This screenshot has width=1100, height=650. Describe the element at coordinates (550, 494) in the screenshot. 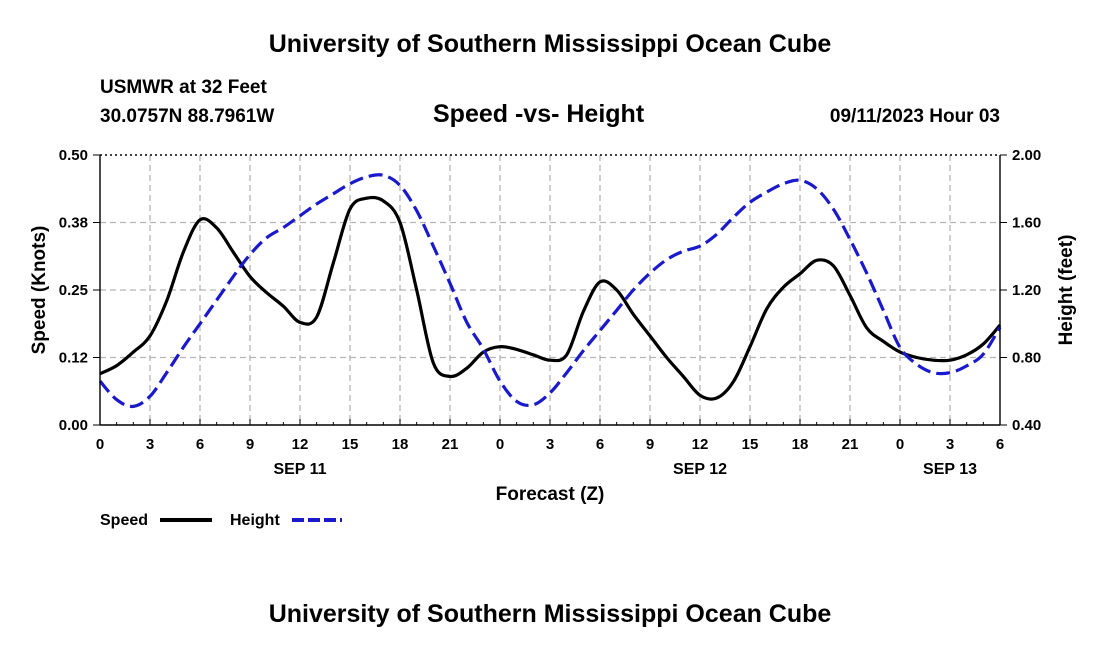

I see `x-axis-label: Forecast (Z)` at that location.